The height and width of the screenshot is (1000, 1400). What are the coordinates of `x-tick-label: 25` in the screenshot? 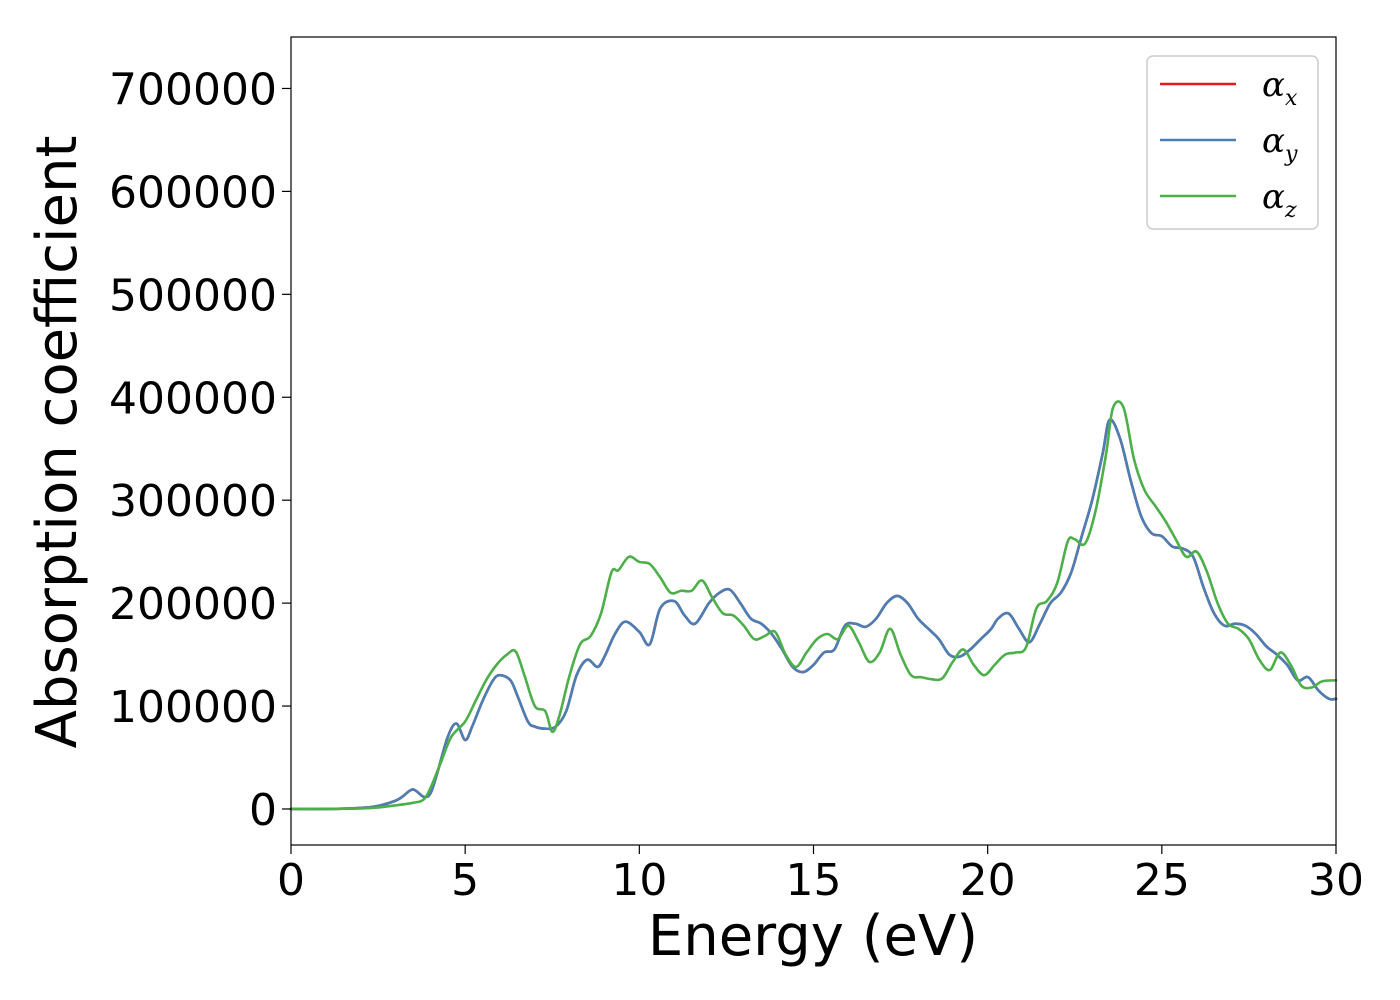 It's located at (1162, 880).